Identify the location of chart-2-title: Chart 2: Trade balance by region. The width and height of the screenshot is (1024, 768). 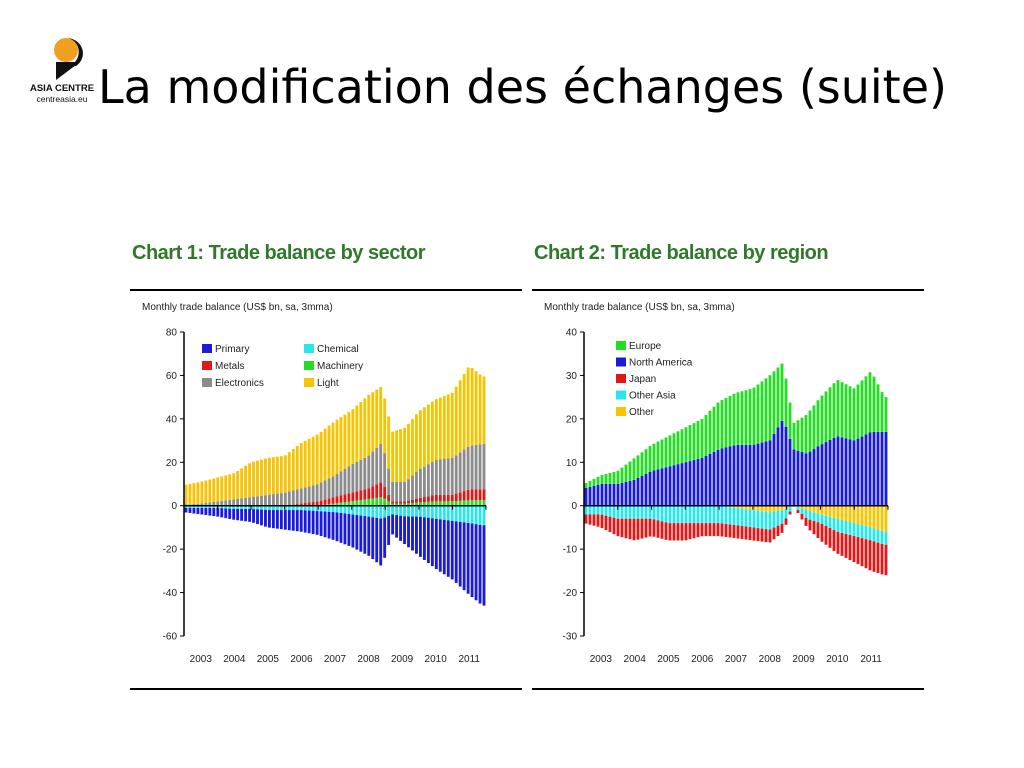
(681, 253).